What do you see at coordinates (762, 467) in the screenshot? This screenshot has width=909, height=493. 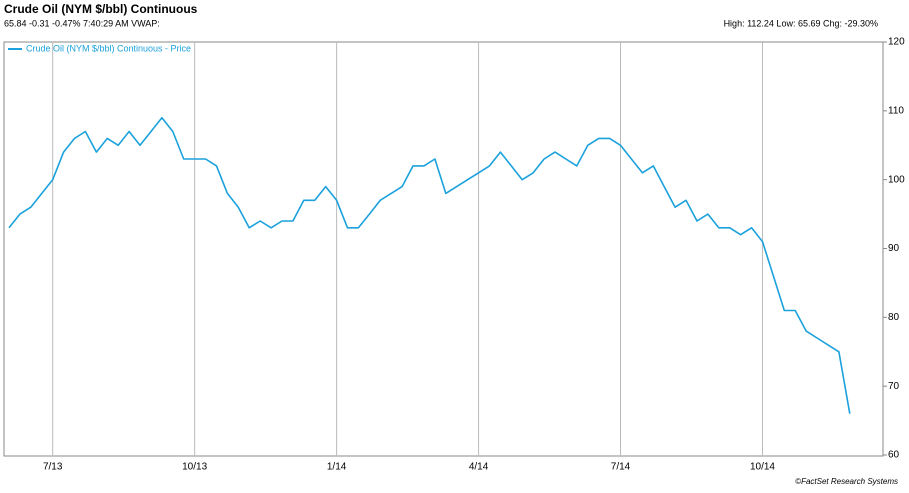 I see `x-tick-label: 10/14` at bounding box center [762, 467].